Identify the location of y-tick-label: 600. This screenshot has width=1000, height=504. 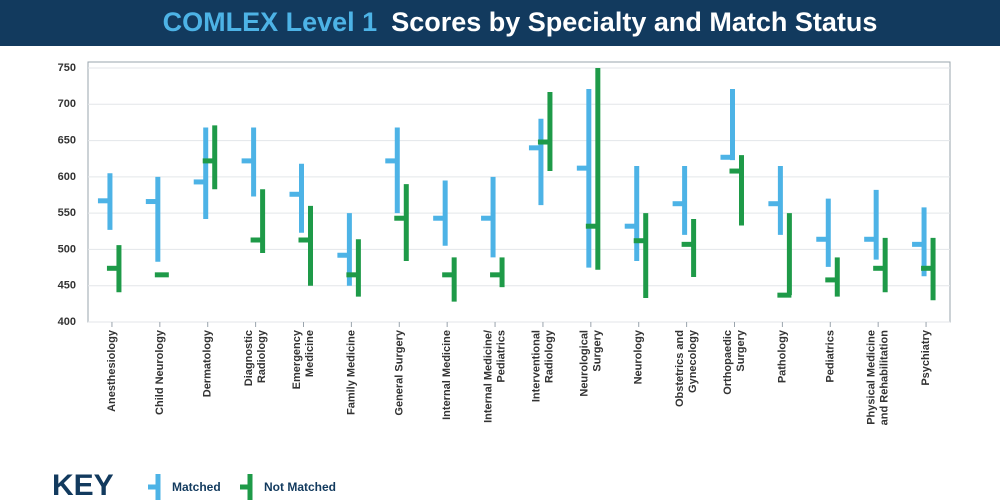
(67, 177).